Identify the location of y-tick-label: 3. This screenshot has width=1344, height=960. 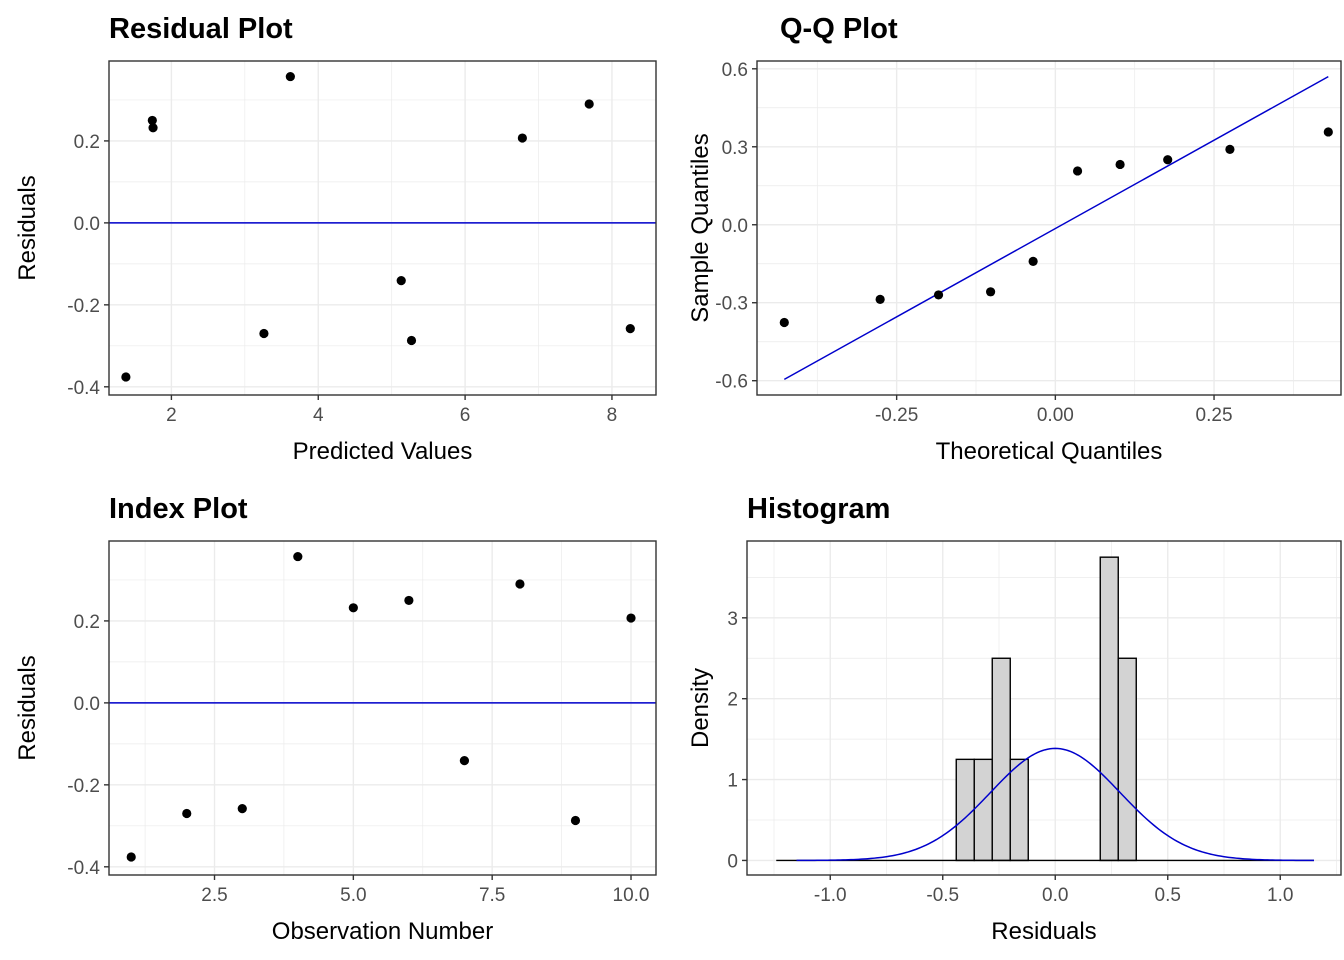
(732, 619).